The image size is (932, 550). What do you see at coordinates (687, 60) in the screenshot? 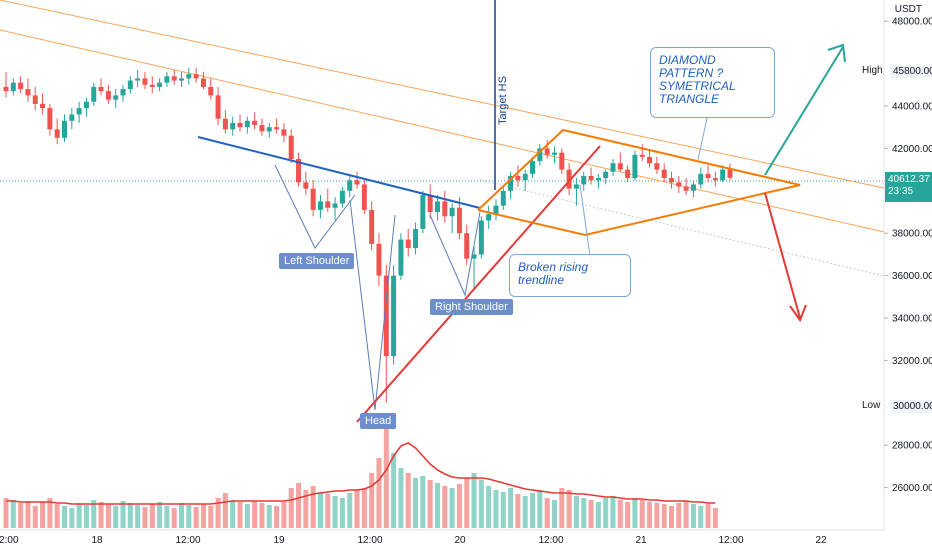
I see `diamond-note-line-1: DIAMOND` at bounding box center [687, 60].